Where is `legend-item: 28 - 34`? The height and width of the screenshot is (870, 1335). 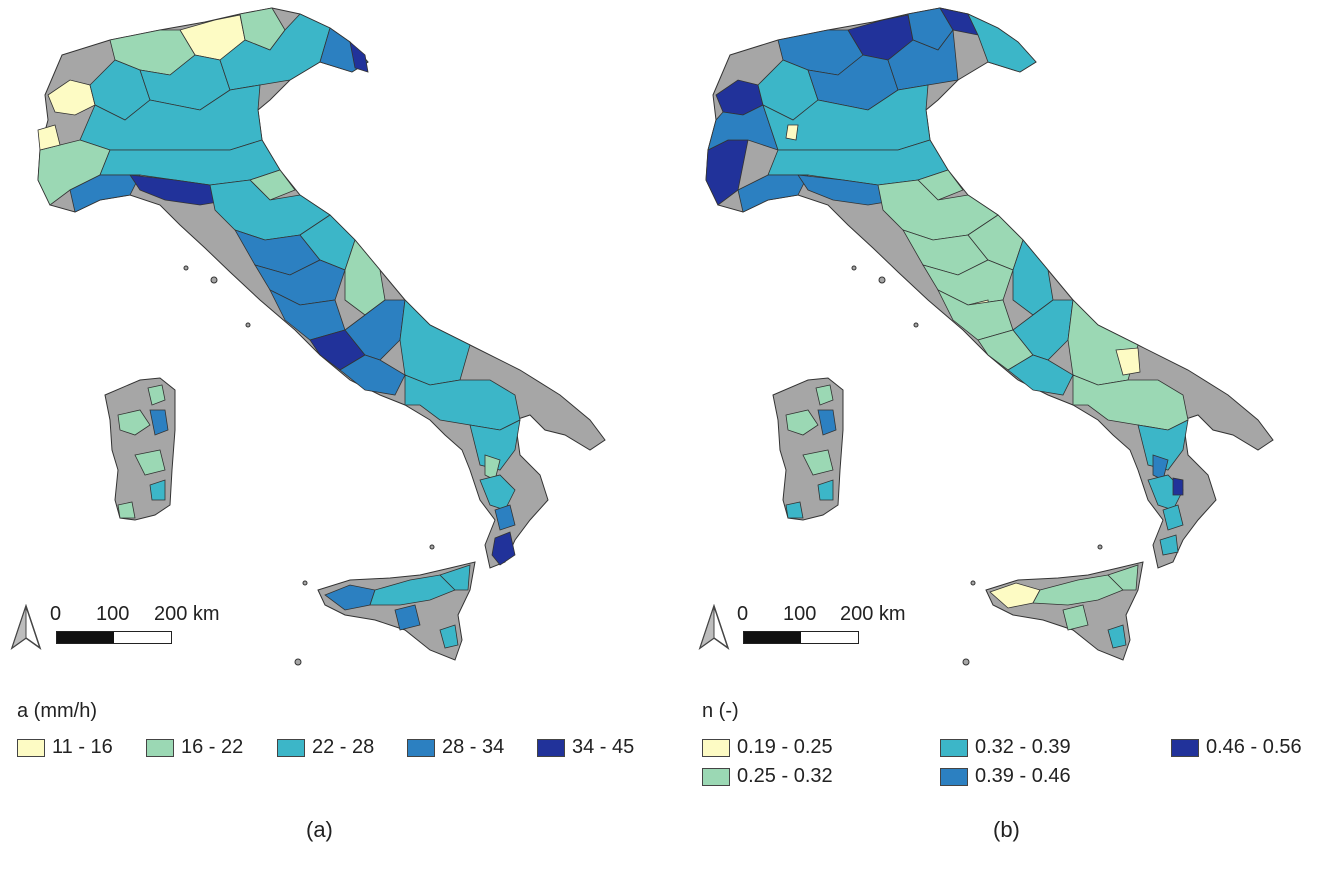 legend-item: 28 - 34 is located at coordinates (455, 747).